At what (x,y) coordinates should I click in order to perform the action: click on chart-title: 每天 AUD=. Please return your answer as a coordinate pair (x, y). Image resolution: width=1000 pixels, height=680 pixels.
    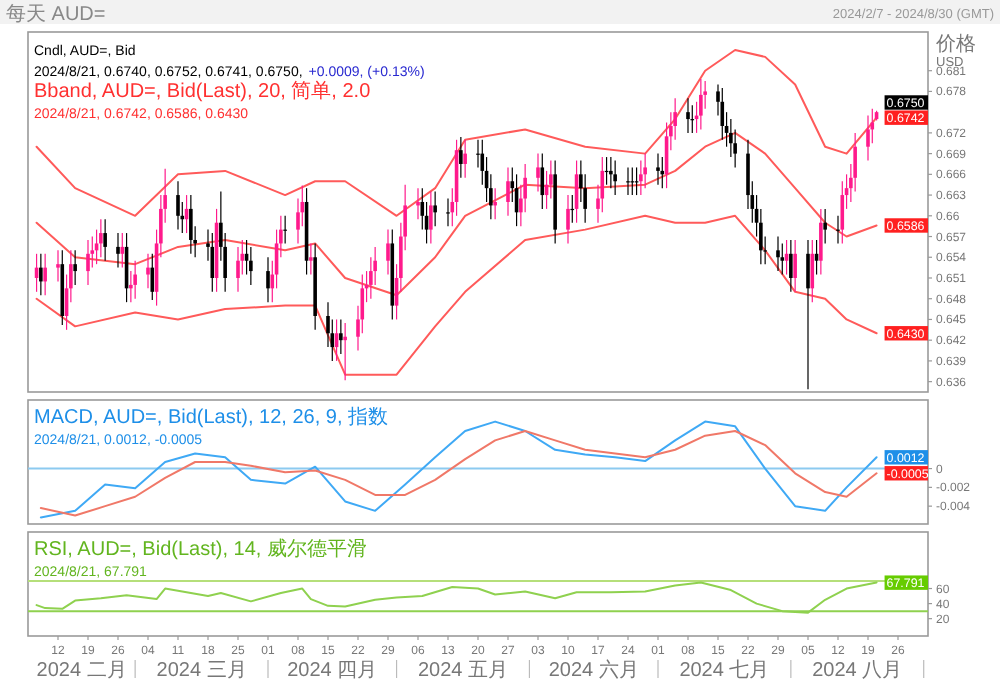
    Looking at the image, I should click on (56, 14).